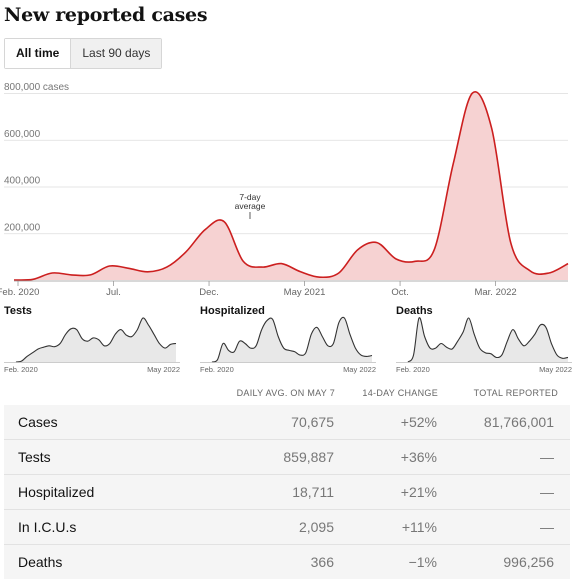  Describe the element at coordinates (418, 422) in the screenshot. I see `row-change: +52%` at that location.